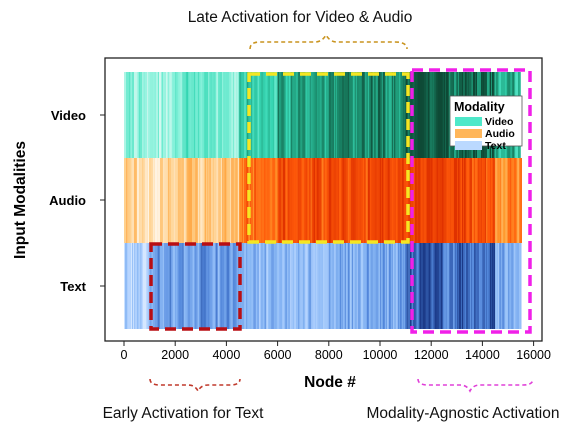 This screenshot has width=581, height=432. I want to click on brace-early-activation, so click(195, 385).